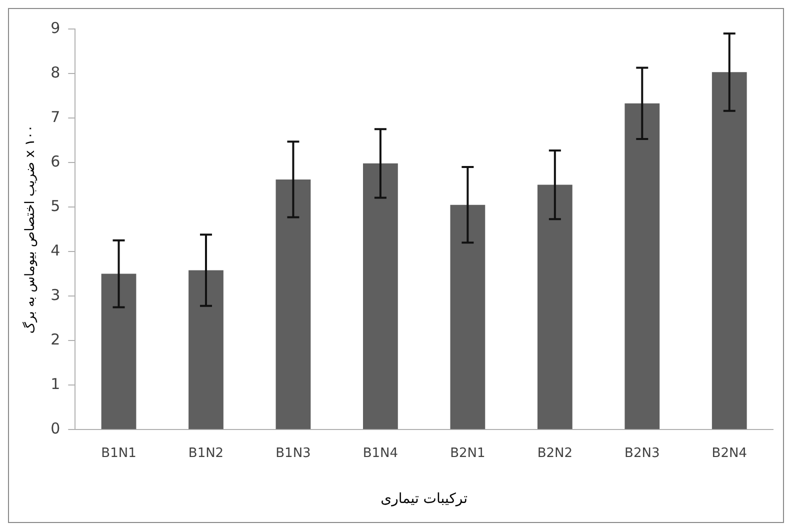 This screenshot has width=792, height=531. Describe the element at coordinates (118, 453) in the screenshot. I see `x-tick-label: B1N1` at that location.